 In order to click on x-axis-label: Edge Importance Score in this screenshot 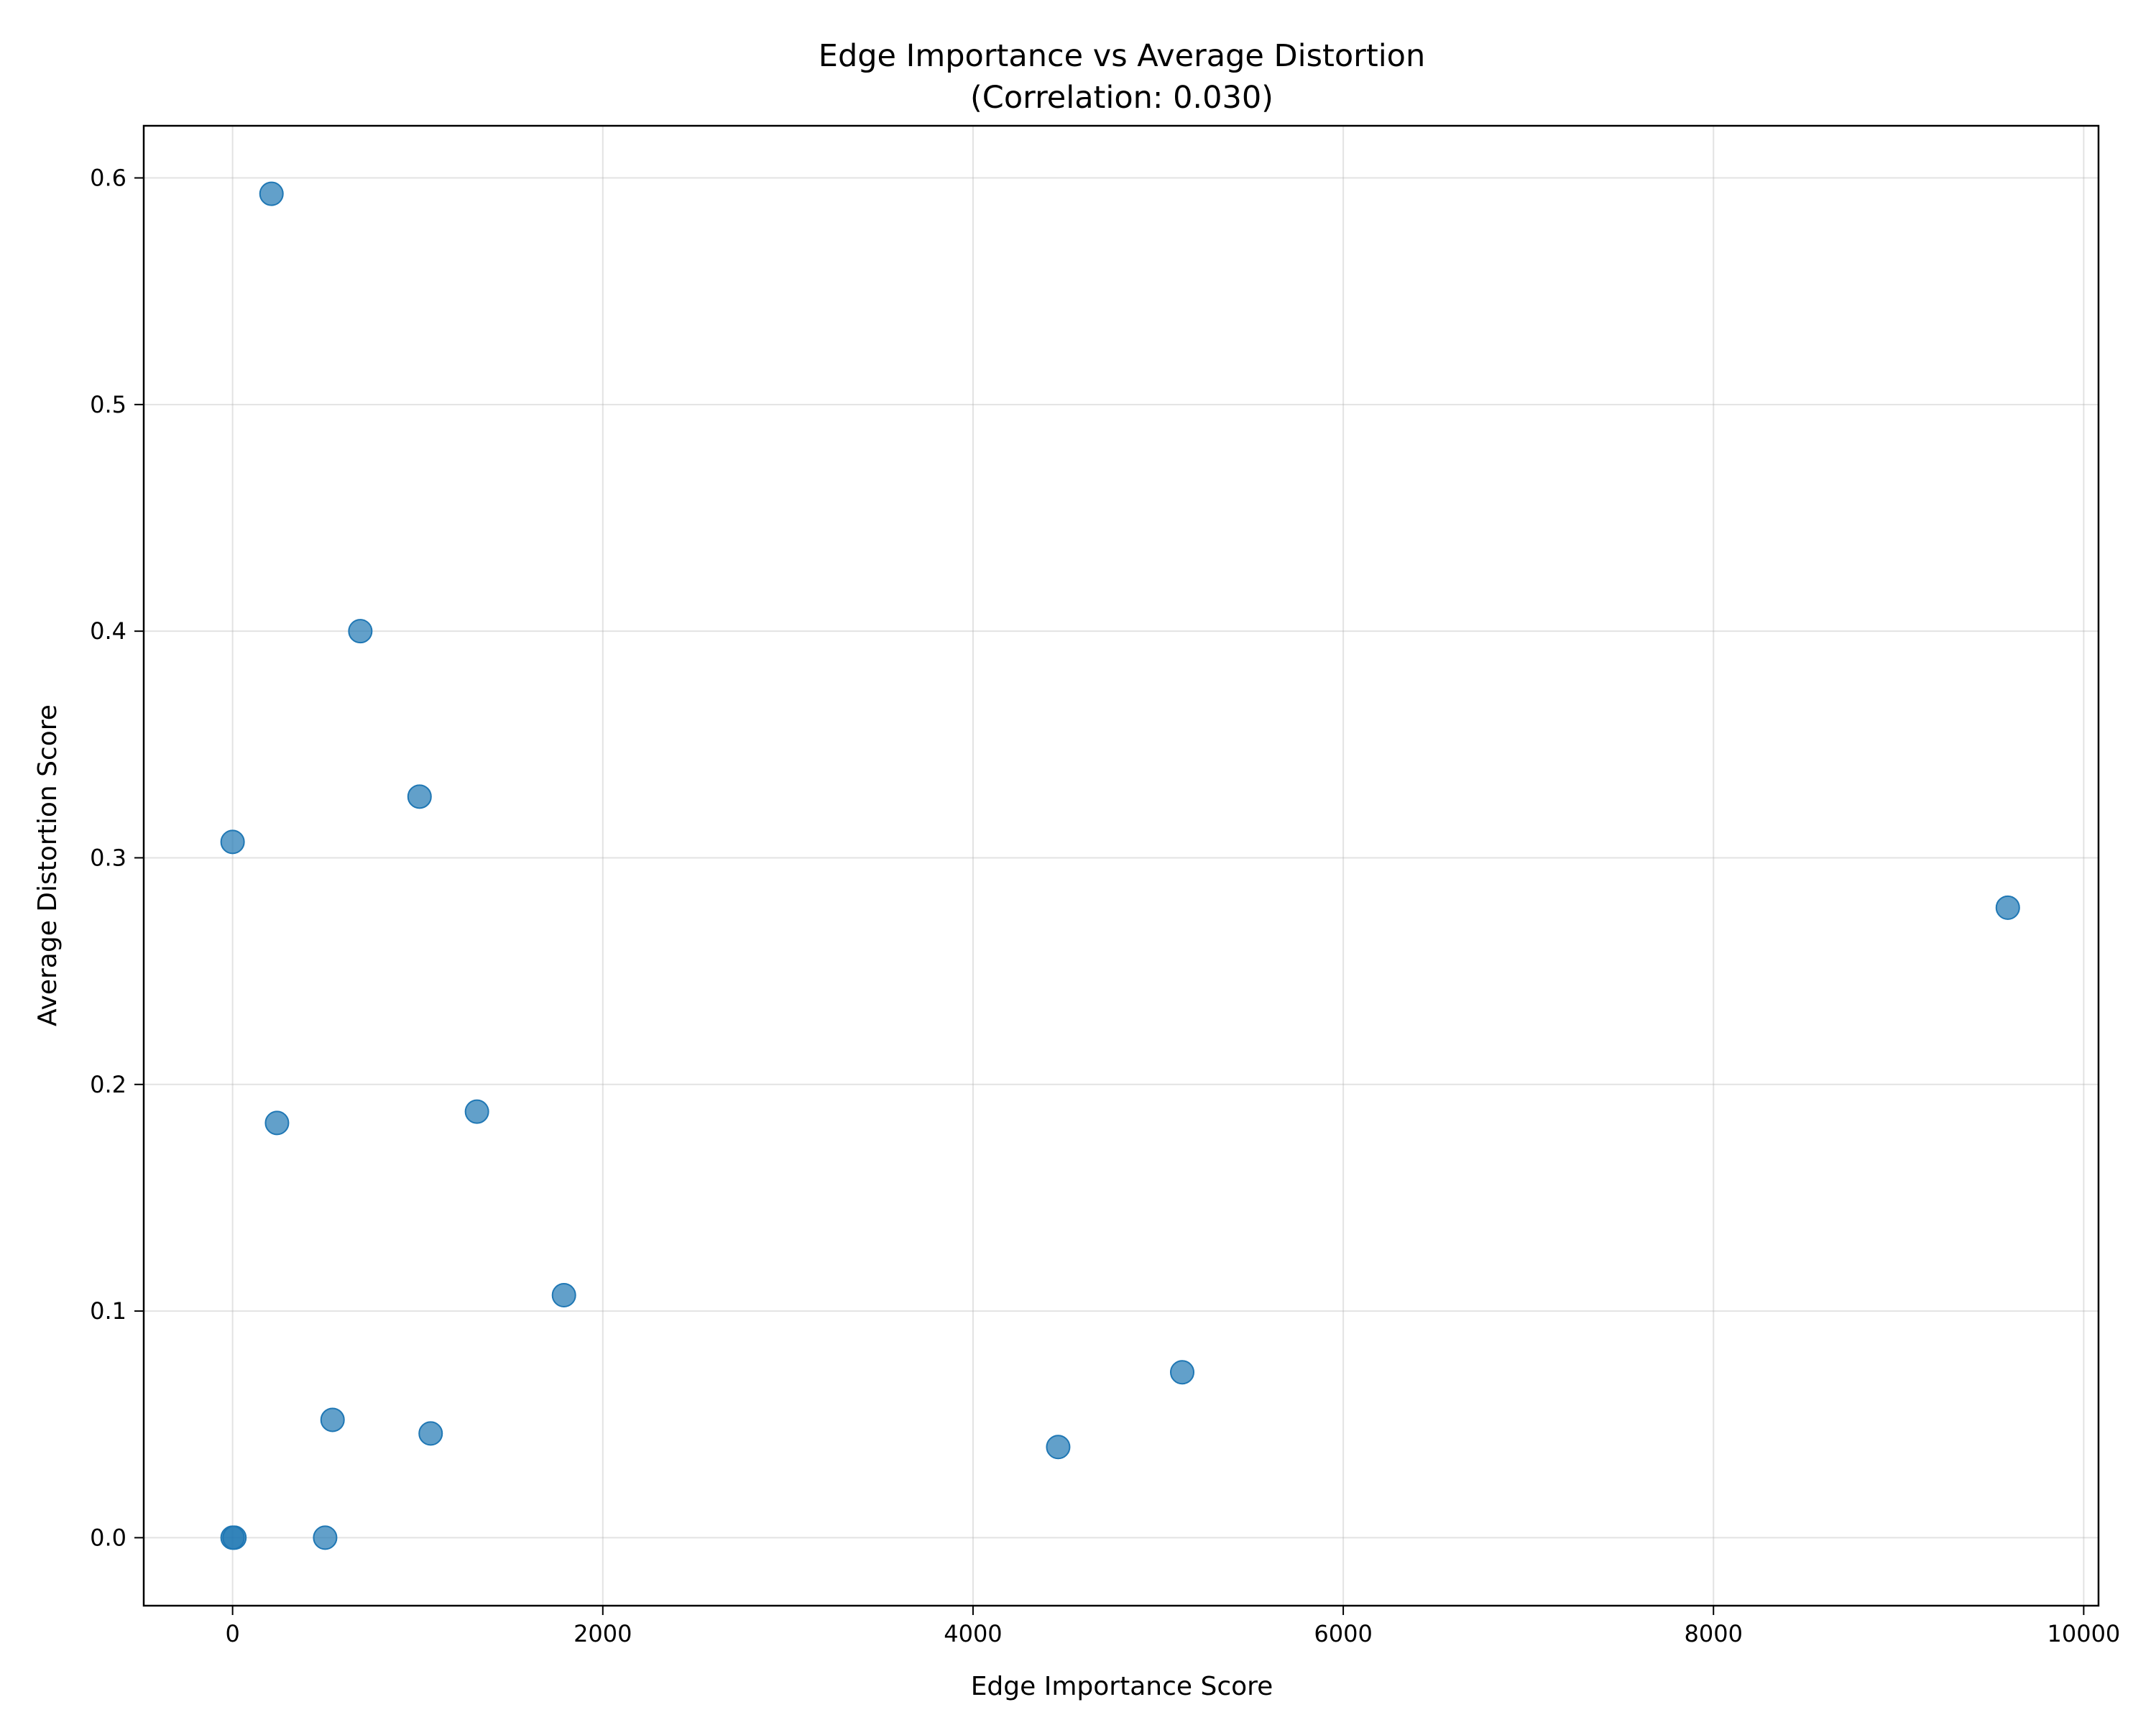, I will do `click(1122, 1686)`.